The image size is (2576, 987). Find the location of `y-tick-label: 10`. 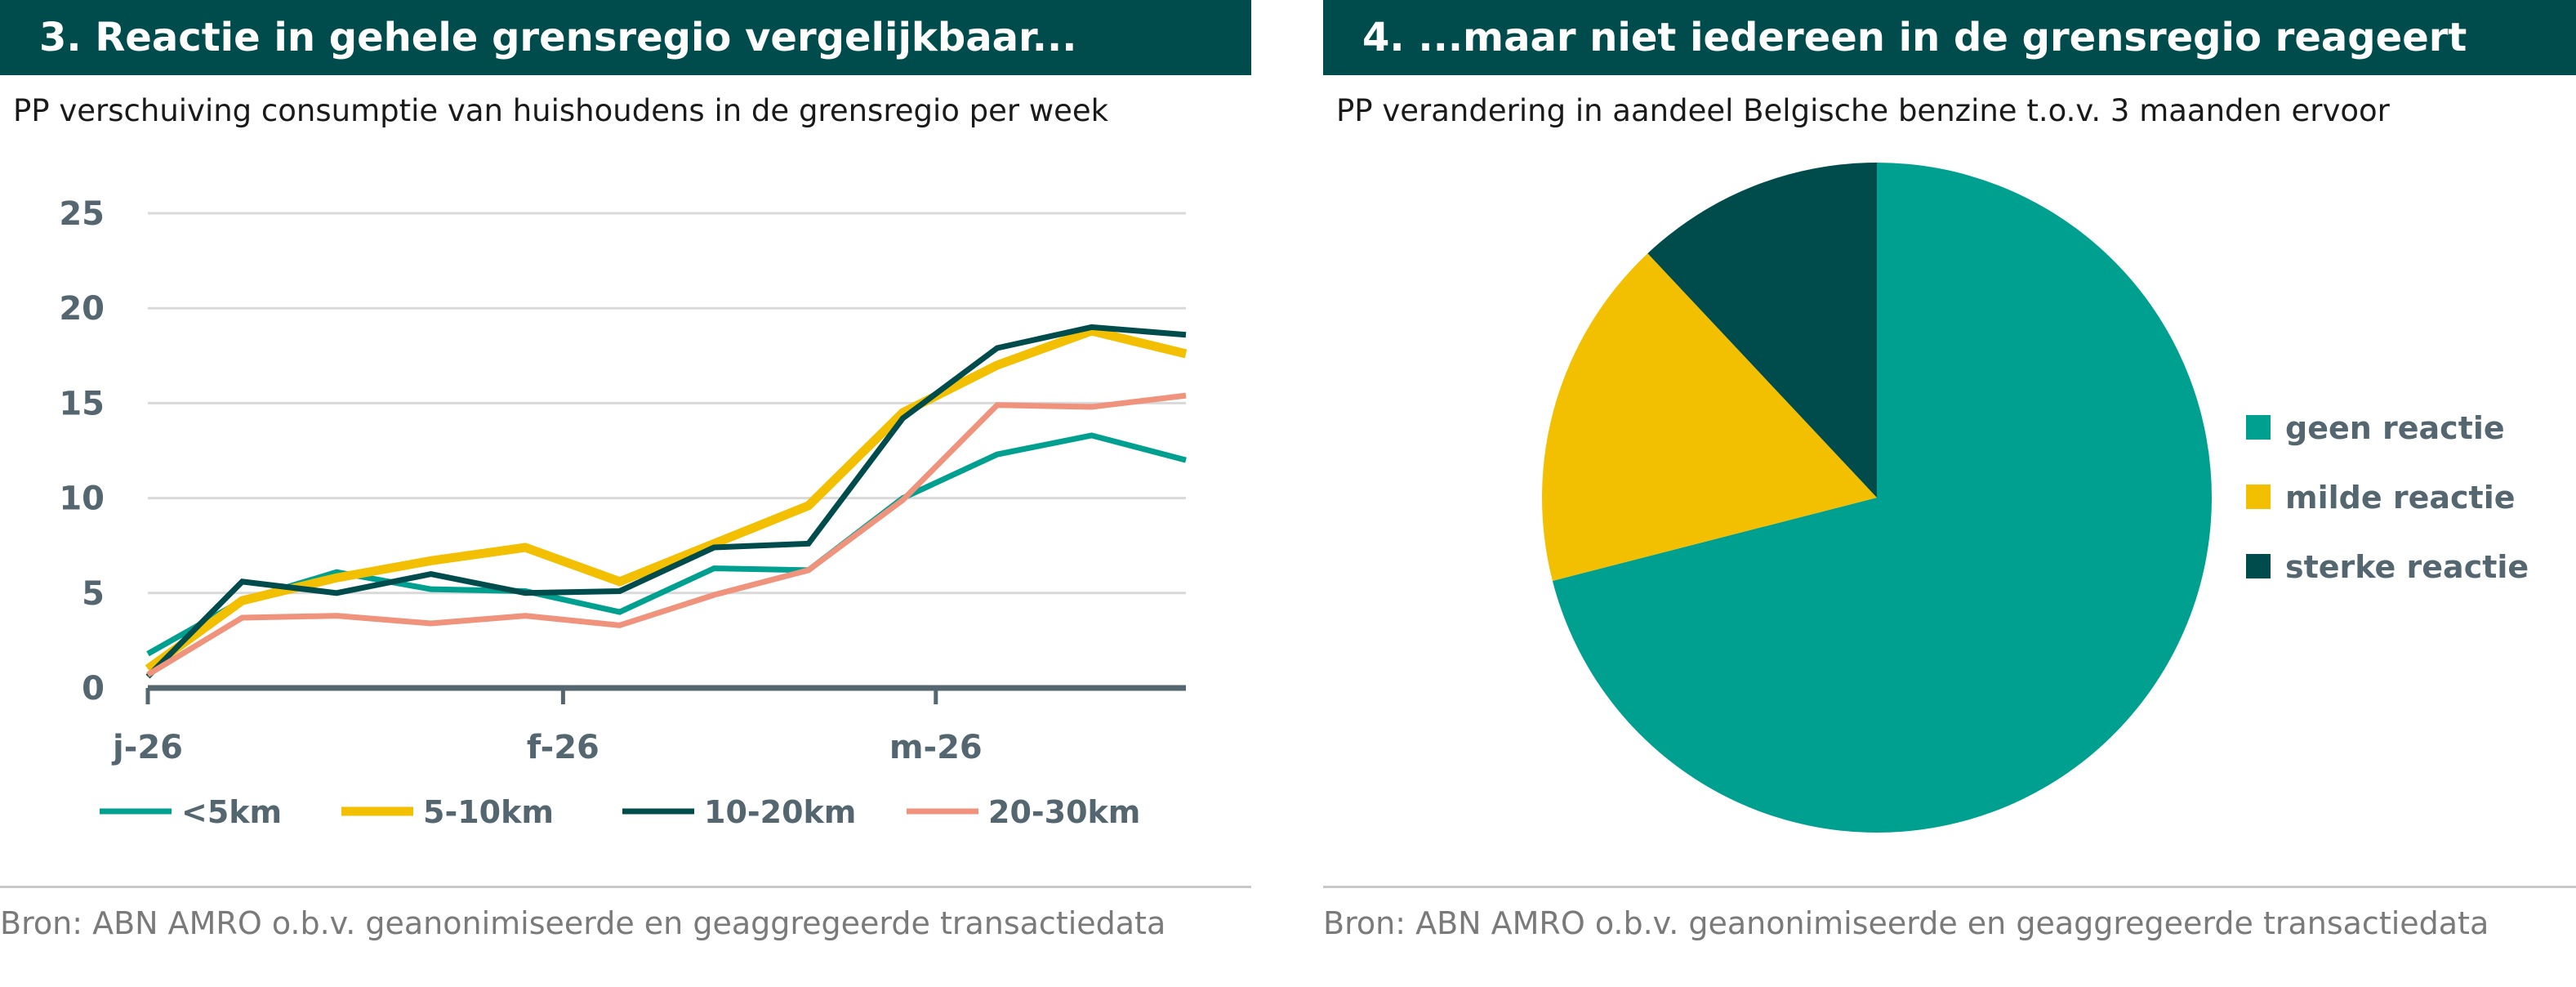

y-tick-label: 10 is located at coordinates (82, 499).